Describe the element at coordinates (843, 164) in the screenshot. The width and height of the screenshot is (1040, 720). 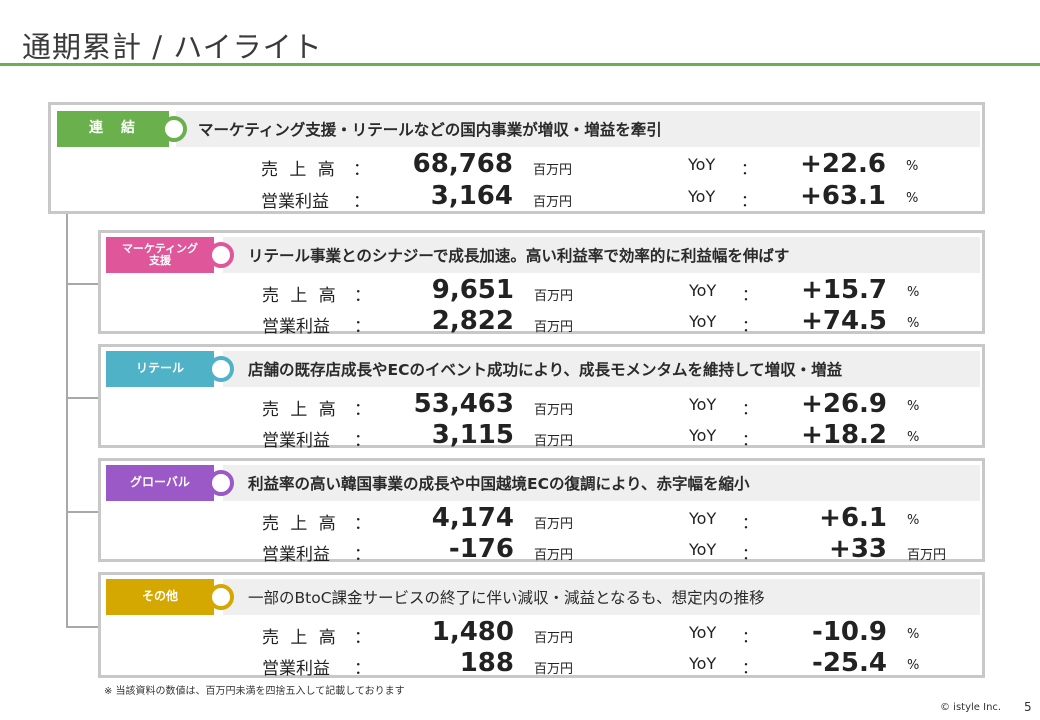
I see `yoy-value: +22.6` at that location.